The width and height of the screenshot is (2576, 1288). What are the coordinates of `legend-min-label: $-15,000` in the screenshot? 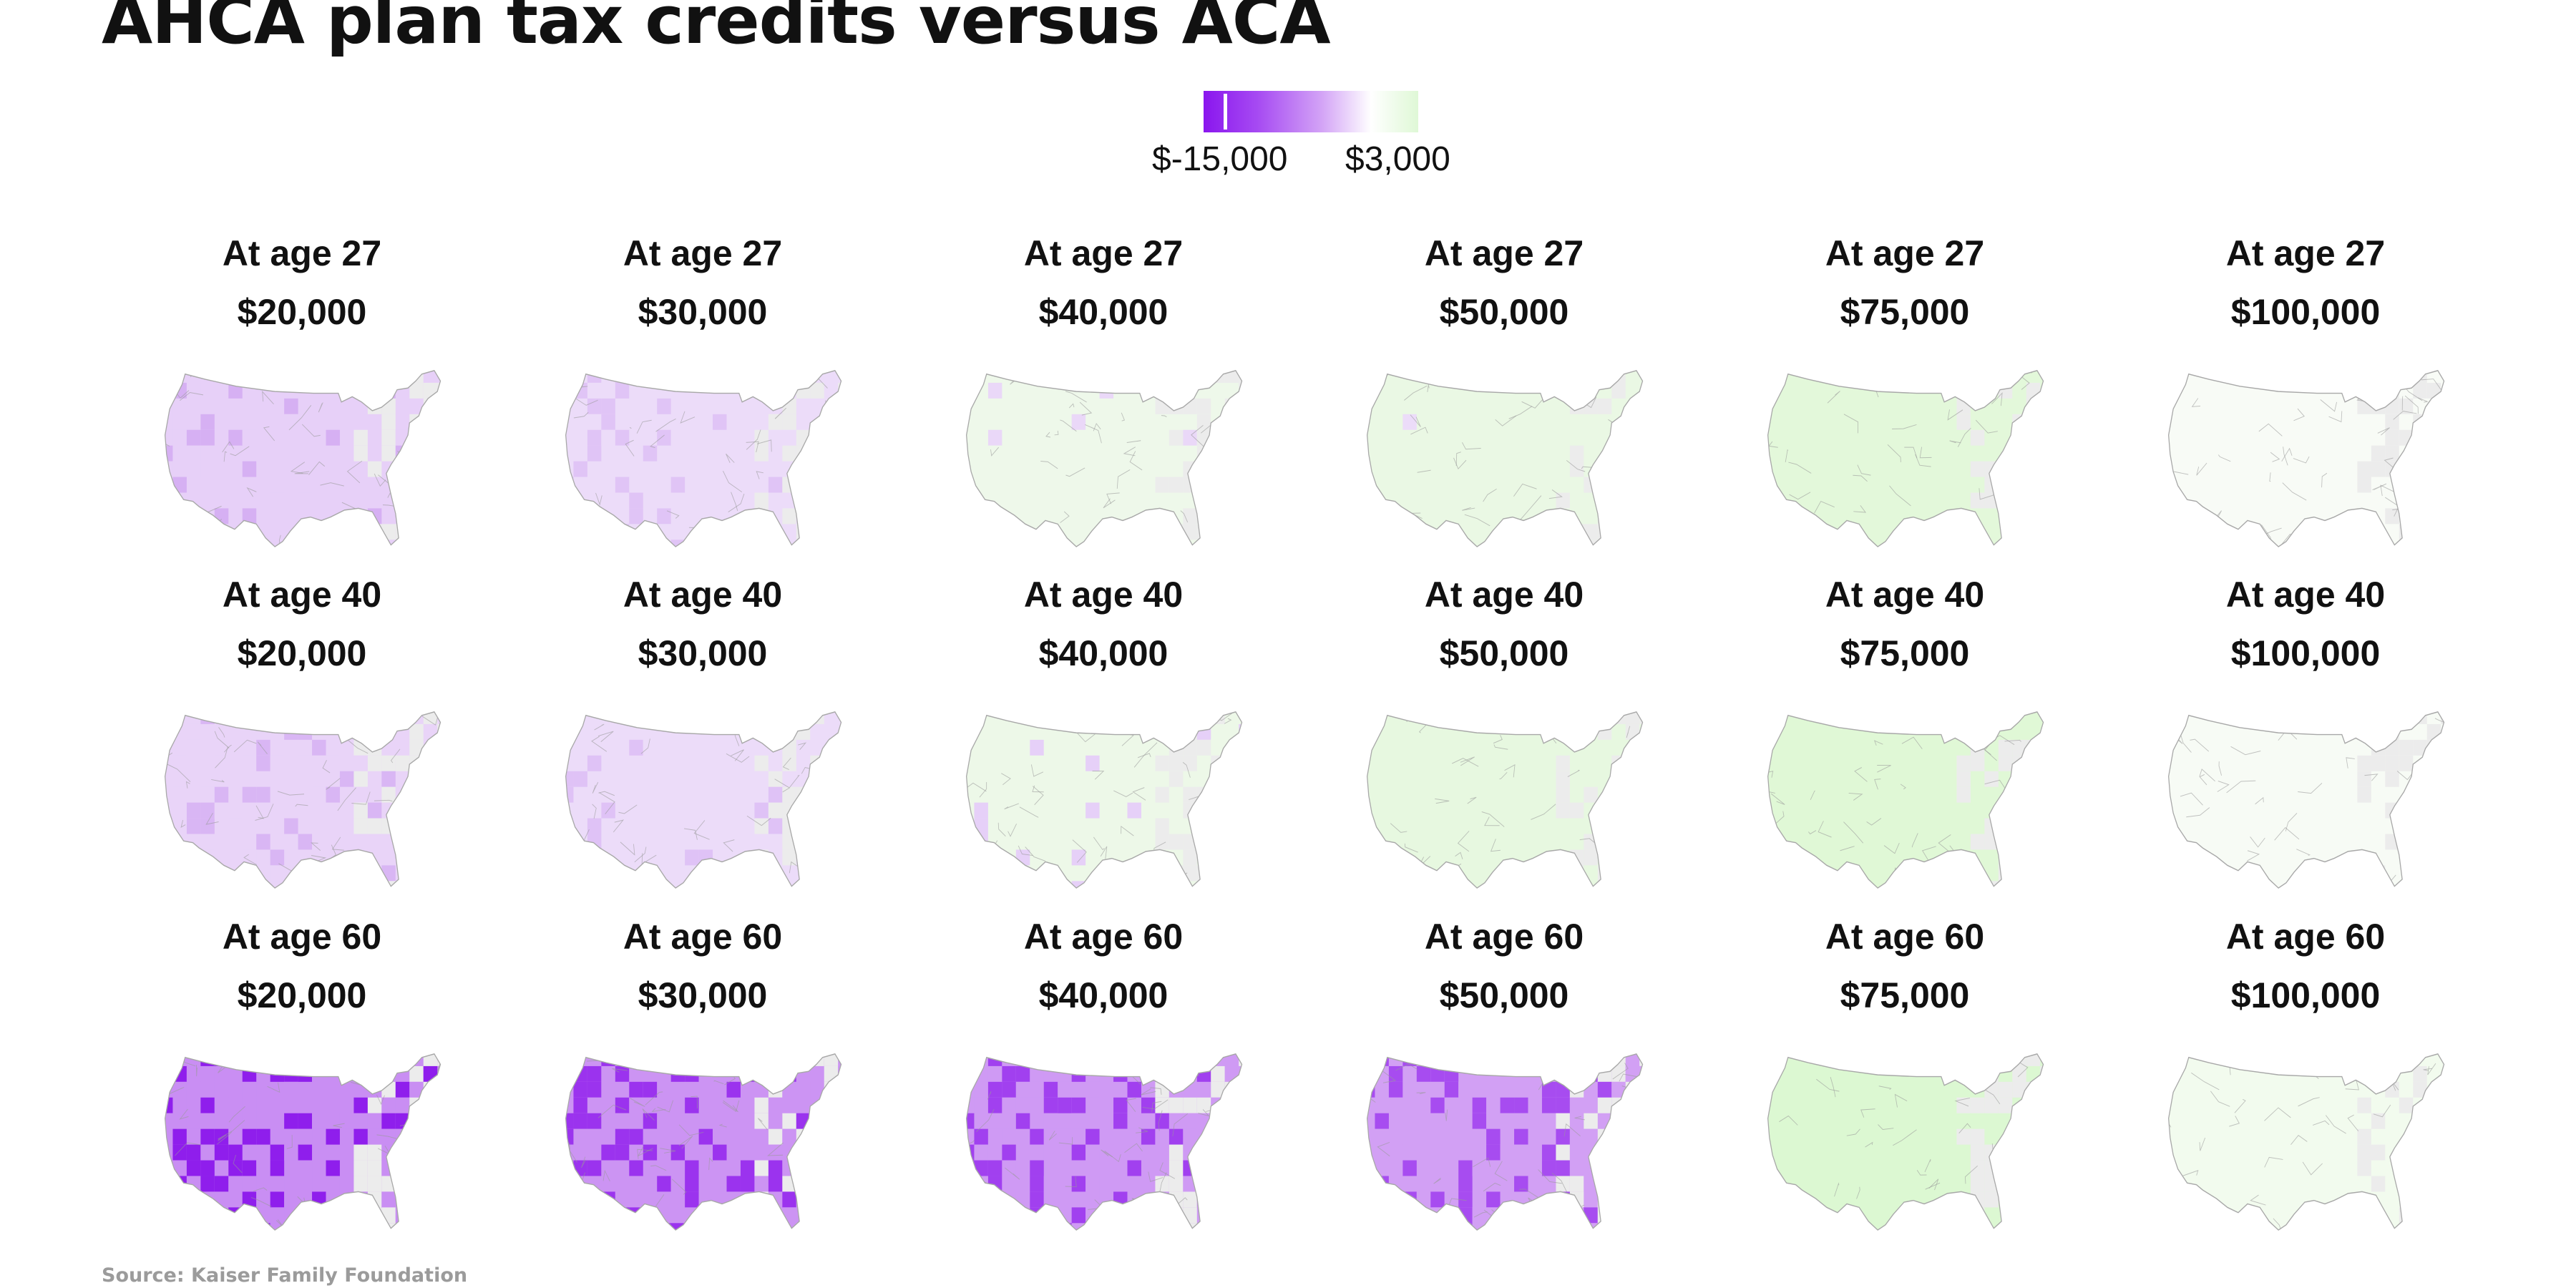 It's located at (1220, 159).